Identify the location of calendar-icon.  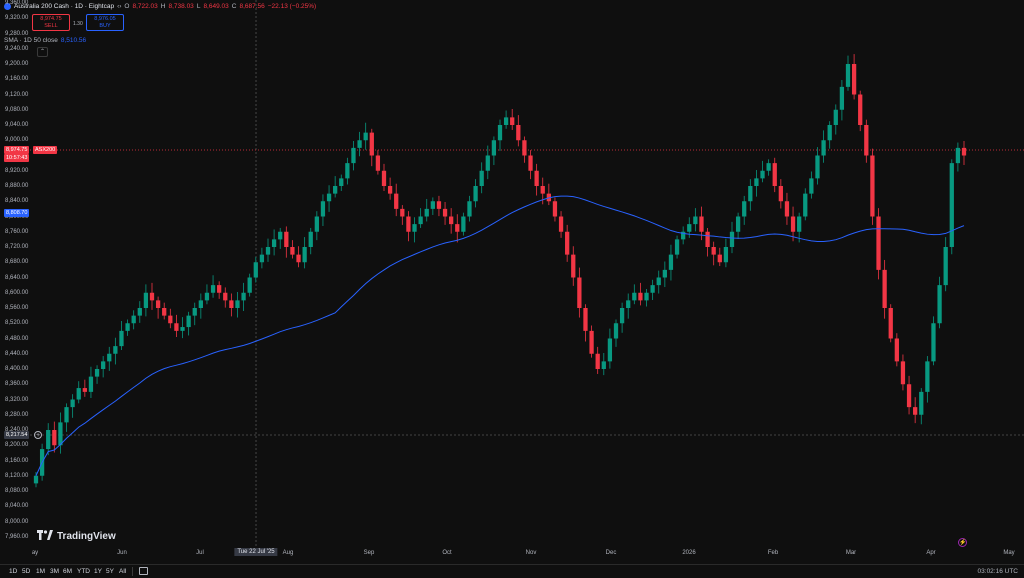
(143, 571).